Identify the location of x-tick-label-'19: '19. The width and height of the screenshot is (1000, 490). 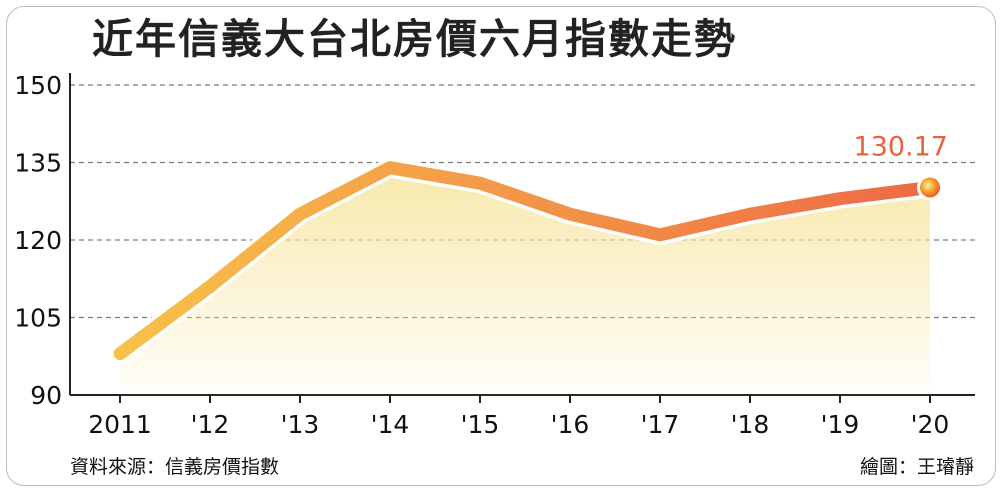
(840, 424).